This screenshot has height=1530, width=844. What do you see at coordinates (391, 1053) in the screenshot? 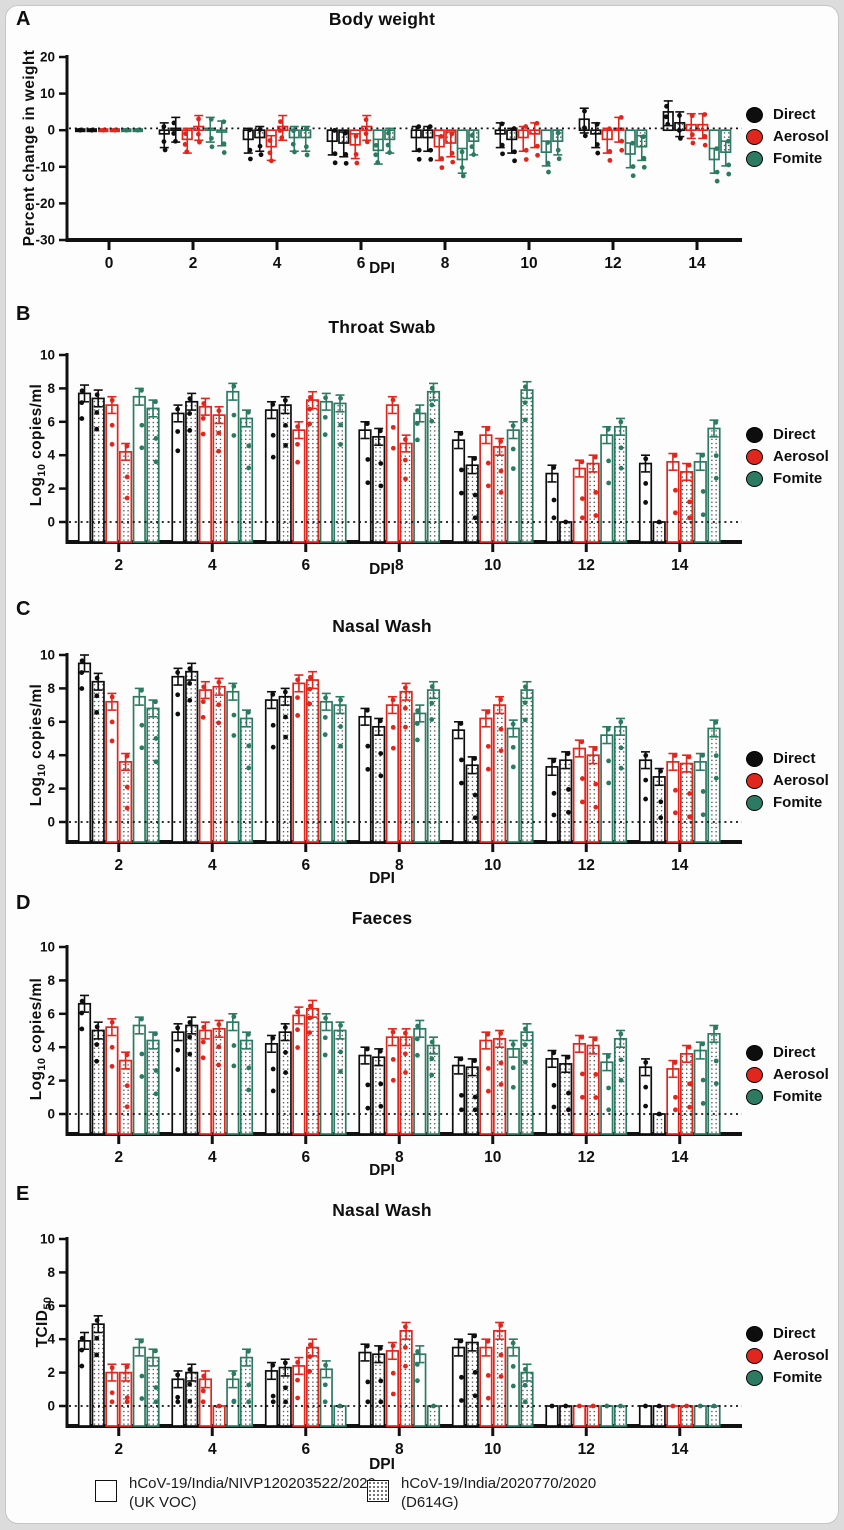
I see `chart-svg: 10 8 6 4 2 0 2 4 6 8 10 12 14` at bounding box center [391, 1053].